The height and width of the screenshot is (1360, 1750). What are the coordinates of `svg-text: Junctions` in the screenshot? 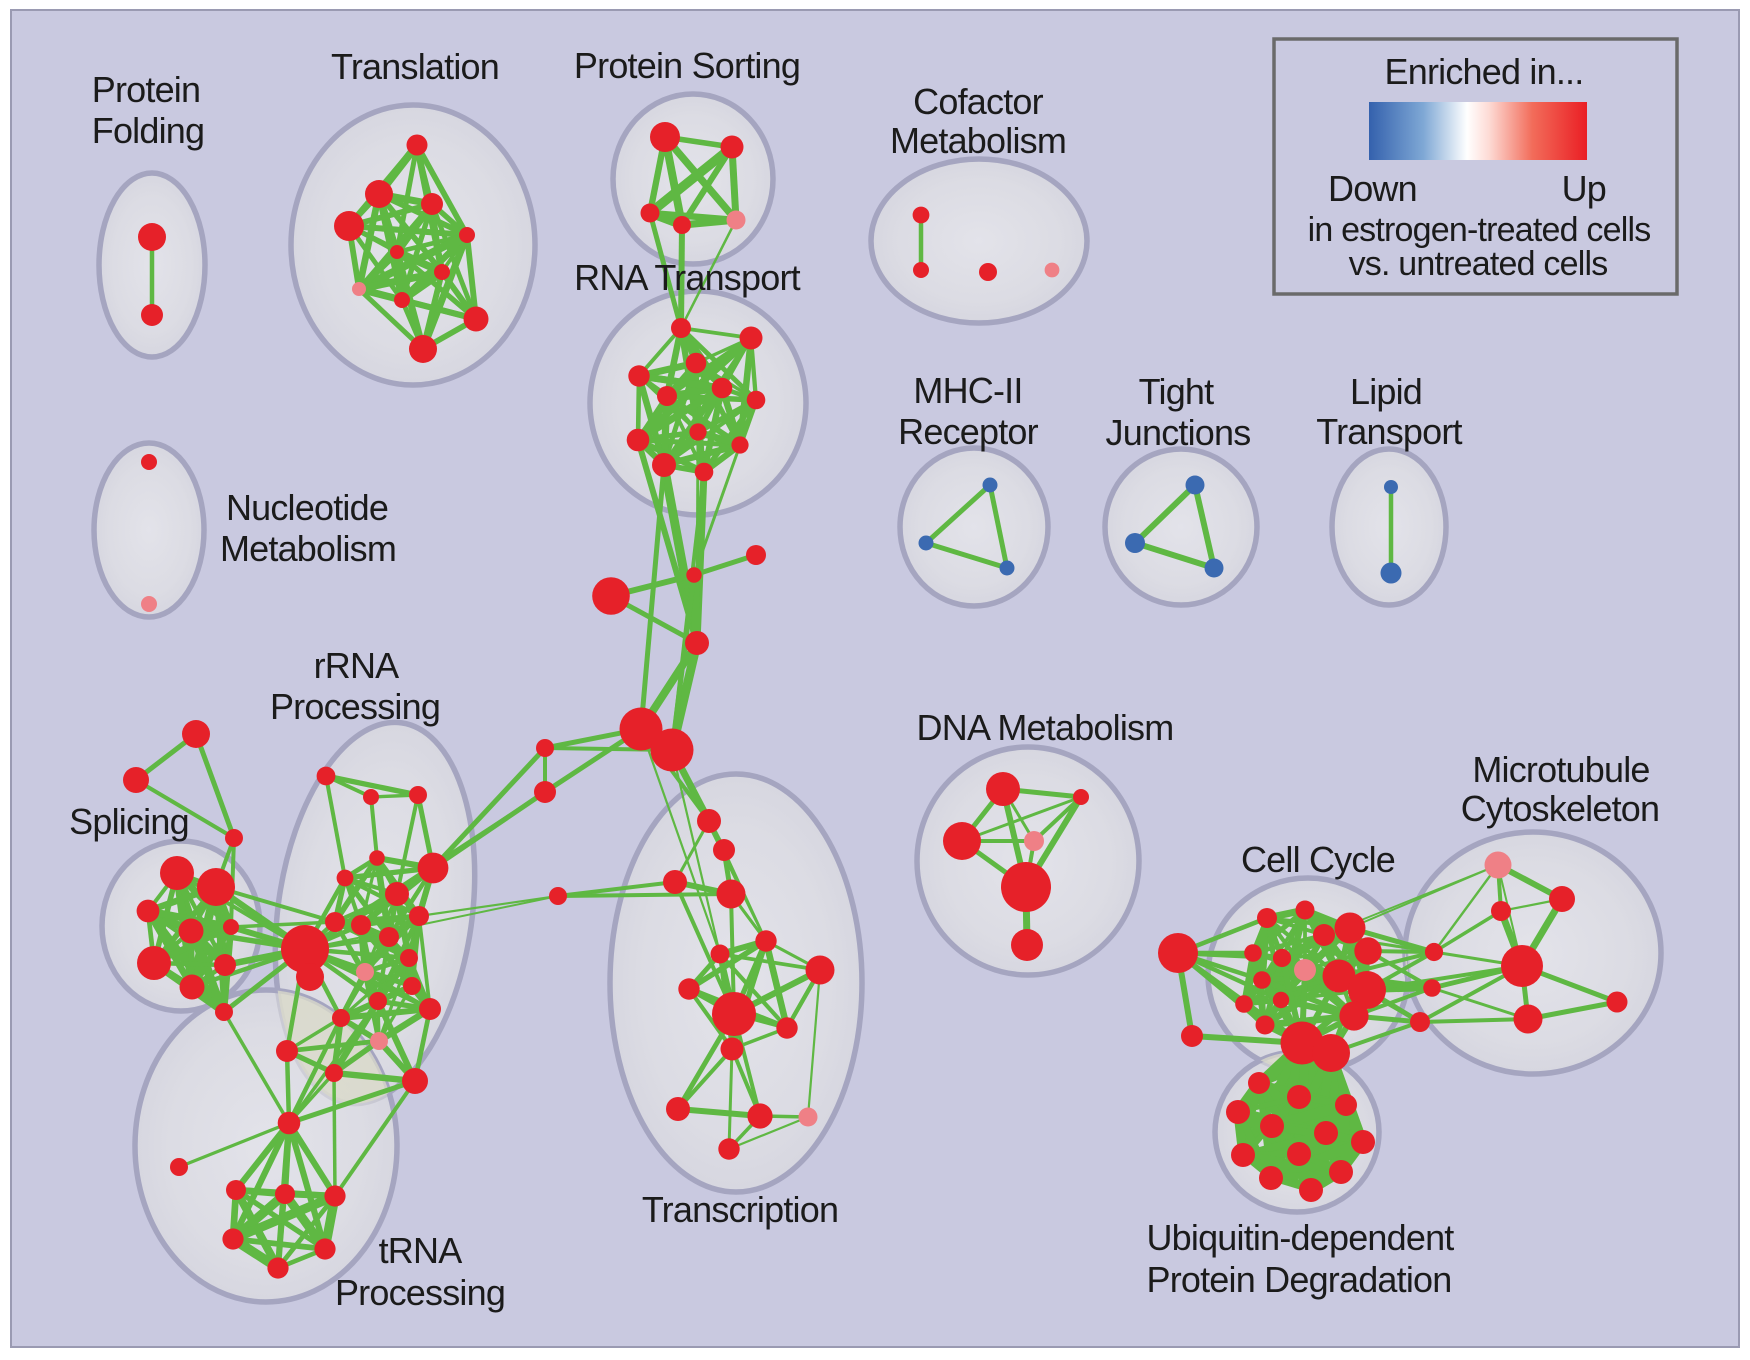 It's located at (1178, 432).